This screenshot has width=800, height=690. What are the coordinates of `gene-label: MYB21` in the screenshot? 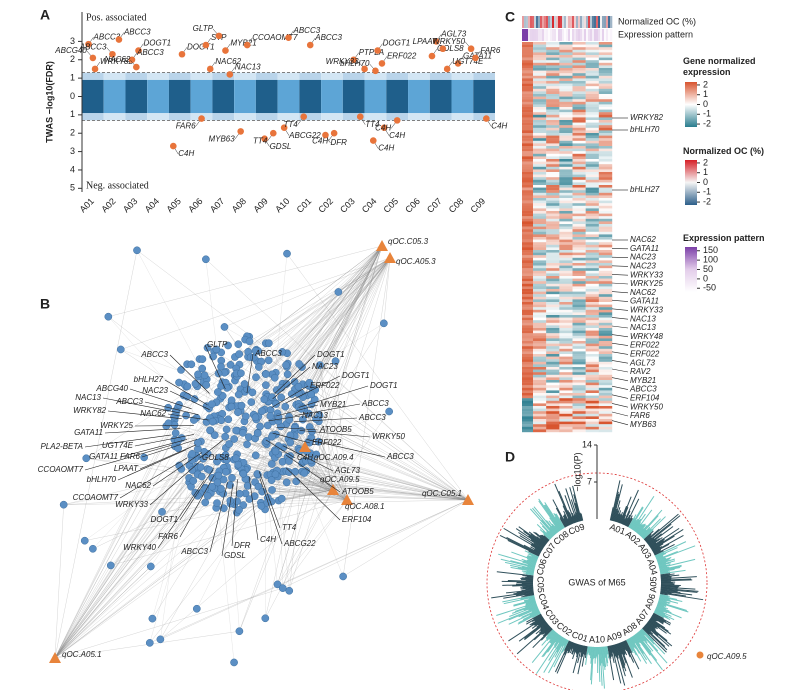 It's located at (643, 380).